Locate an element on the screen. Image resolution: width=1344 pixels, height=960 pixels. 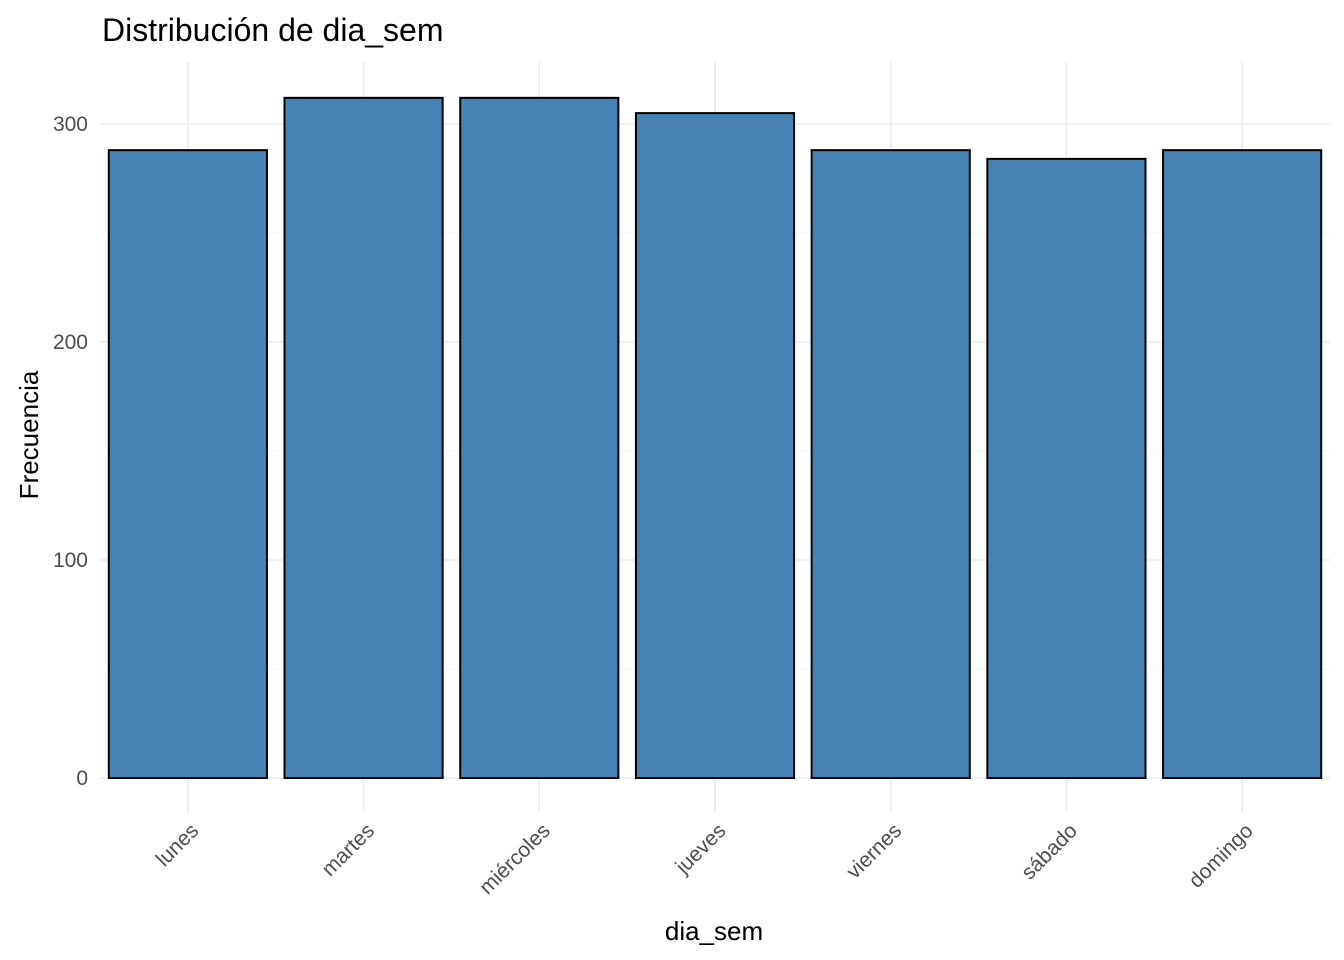
y-tick-label: 0 is located at coordinates (82, 778).